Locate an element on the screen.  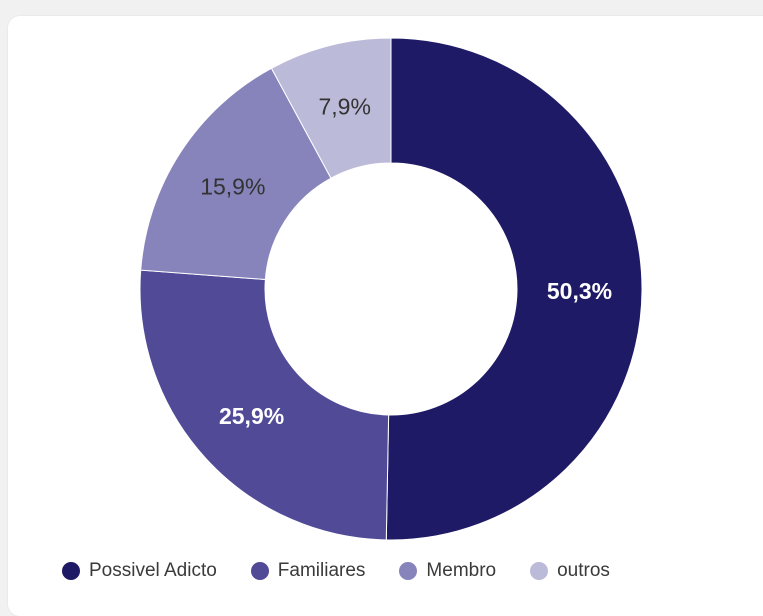
slice-data-label: 15,9% is located at coordinates (232, 187).